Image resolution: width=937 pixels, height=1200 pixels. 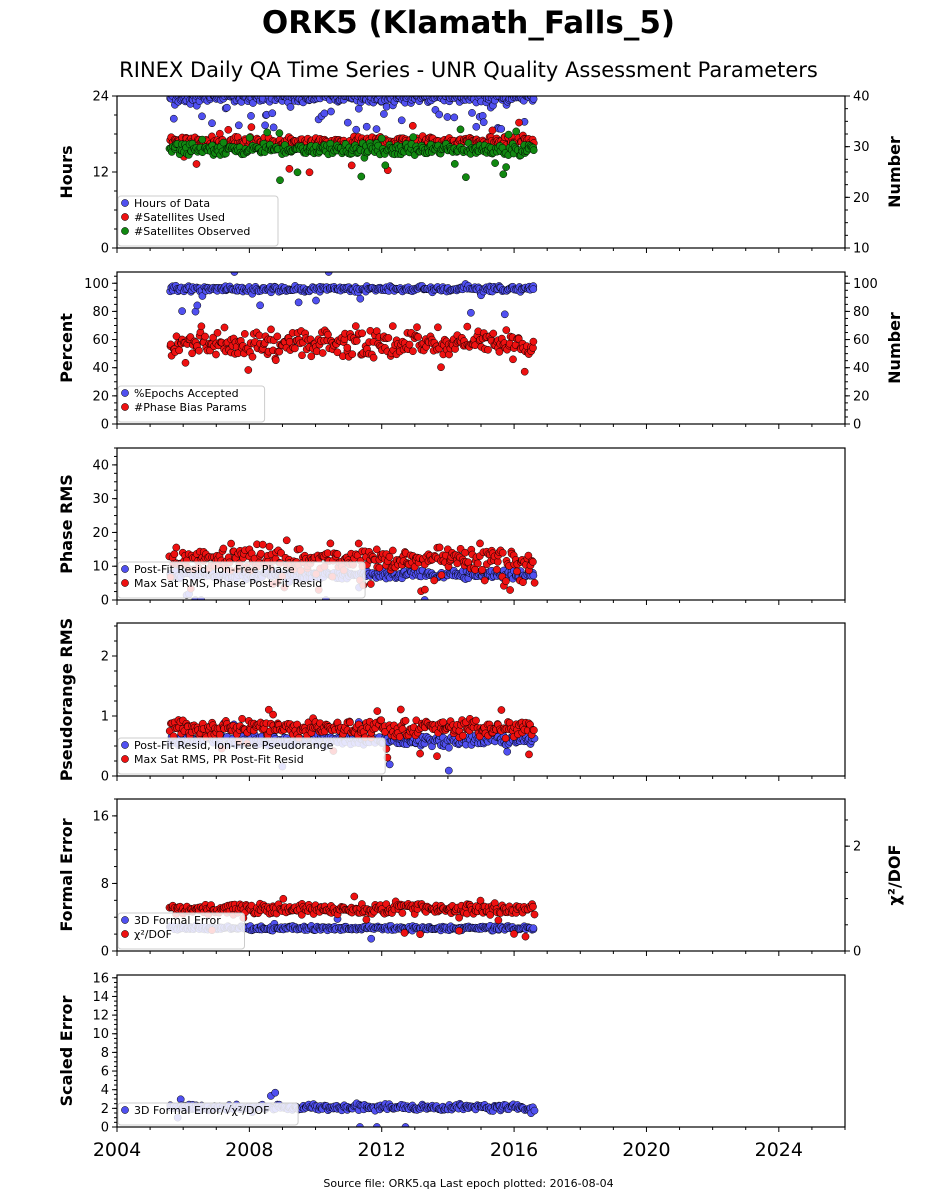 I want to click on y-tick-label-right: 60, so click(x=861, y=340).